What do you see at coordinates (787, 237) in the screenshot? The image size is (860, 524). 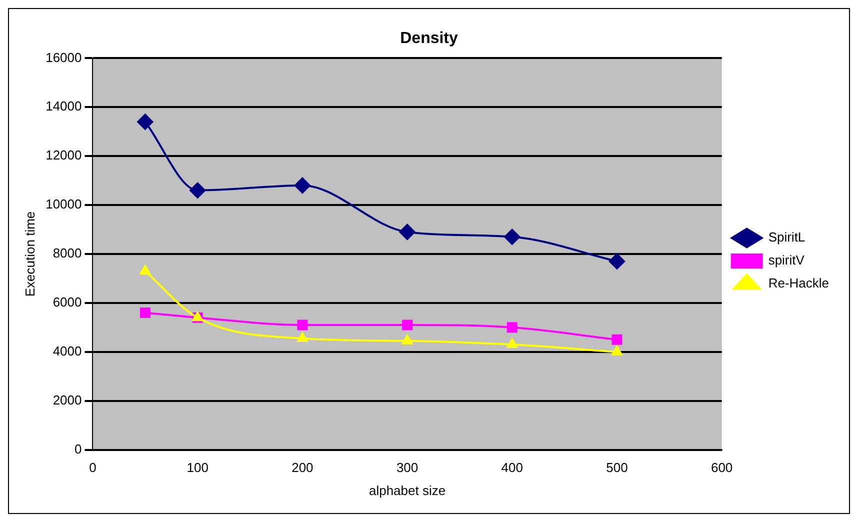 I see `legend-label: SpiritL` at bounding box center [787, 237].